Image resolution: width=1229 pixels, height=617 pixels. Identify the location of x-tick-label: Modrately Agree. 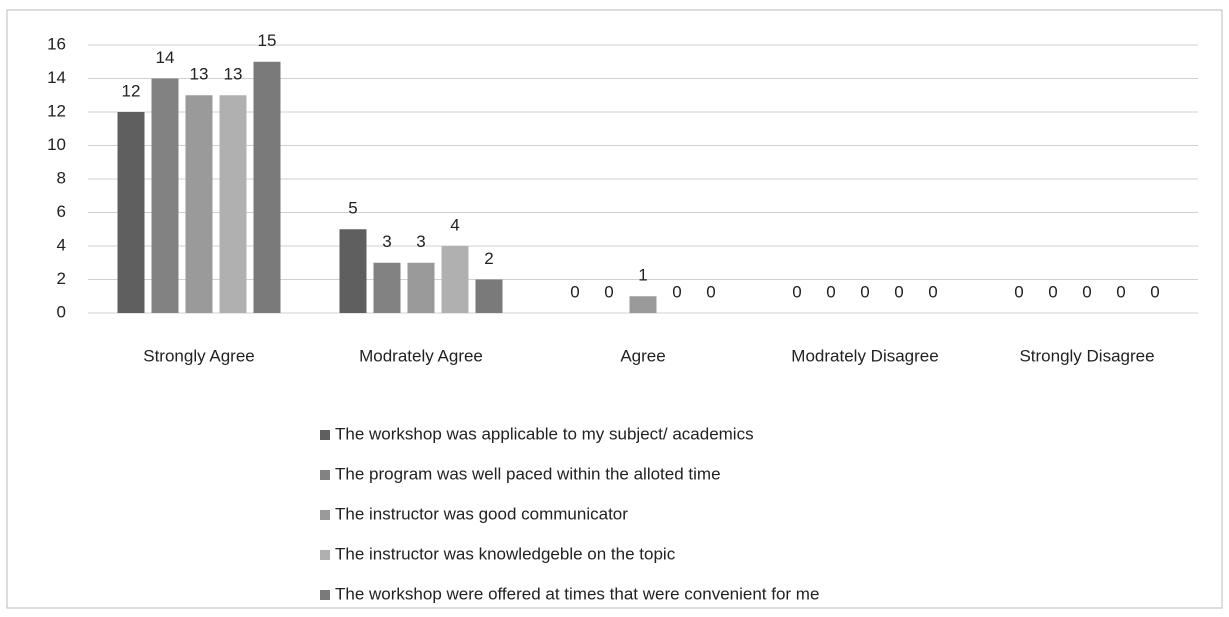
(421, 355).